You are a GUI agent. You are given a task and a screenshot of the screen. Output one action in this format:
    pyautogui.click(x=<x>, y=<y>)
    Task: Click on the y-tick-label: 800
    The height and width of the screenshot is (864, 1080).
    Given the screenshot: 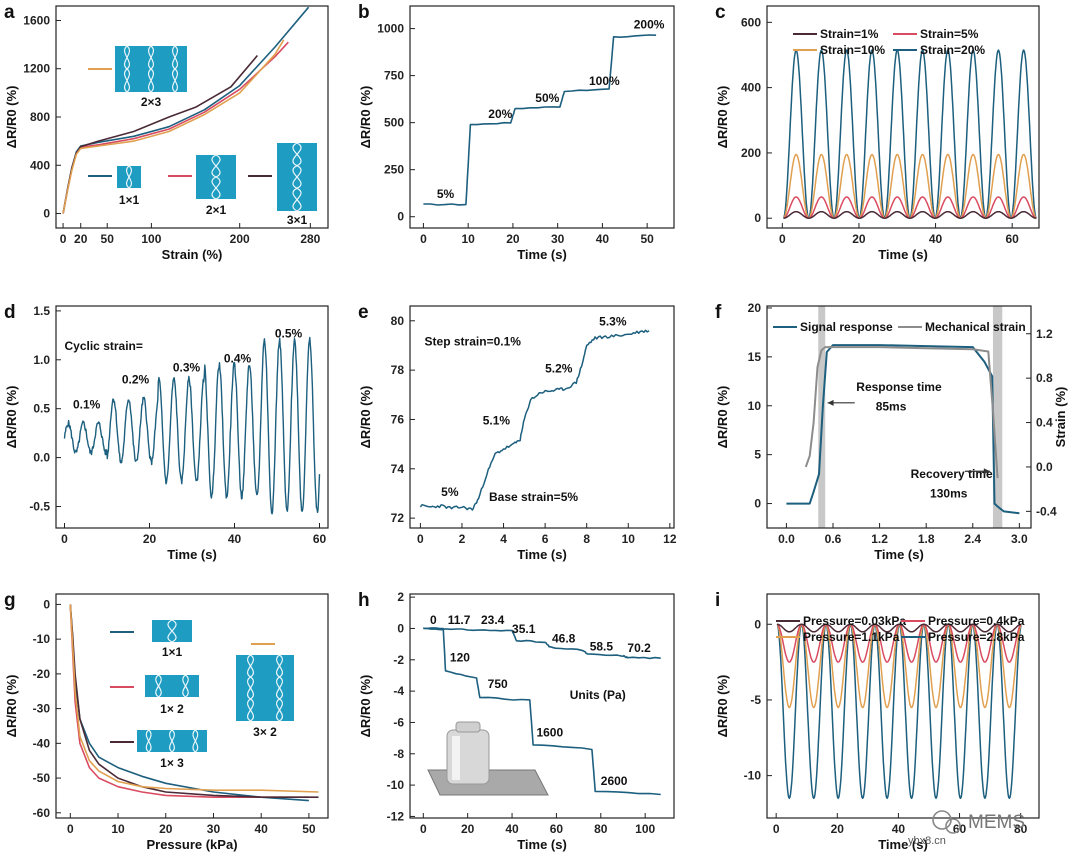 What is the action you would take?
    pyautogui.click(x=40, y=117)
    